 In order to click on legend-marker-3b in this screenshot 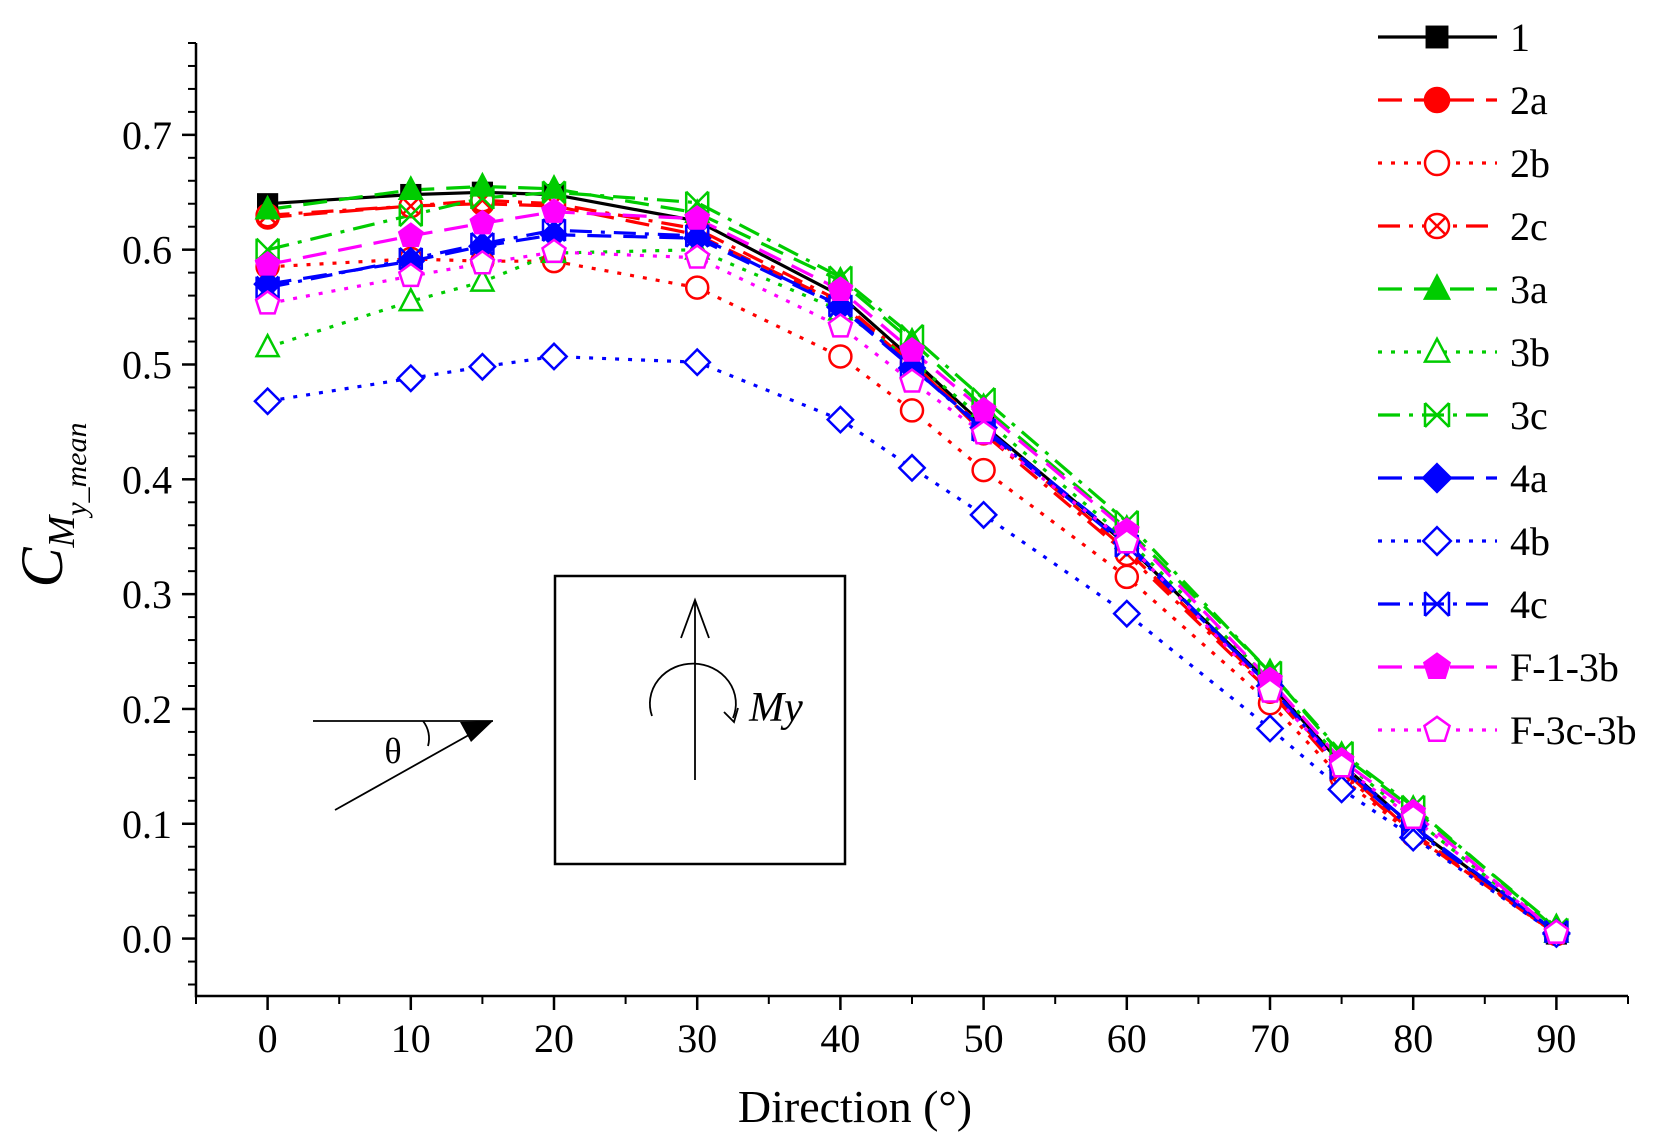, I will do `click(1437, 349)`.